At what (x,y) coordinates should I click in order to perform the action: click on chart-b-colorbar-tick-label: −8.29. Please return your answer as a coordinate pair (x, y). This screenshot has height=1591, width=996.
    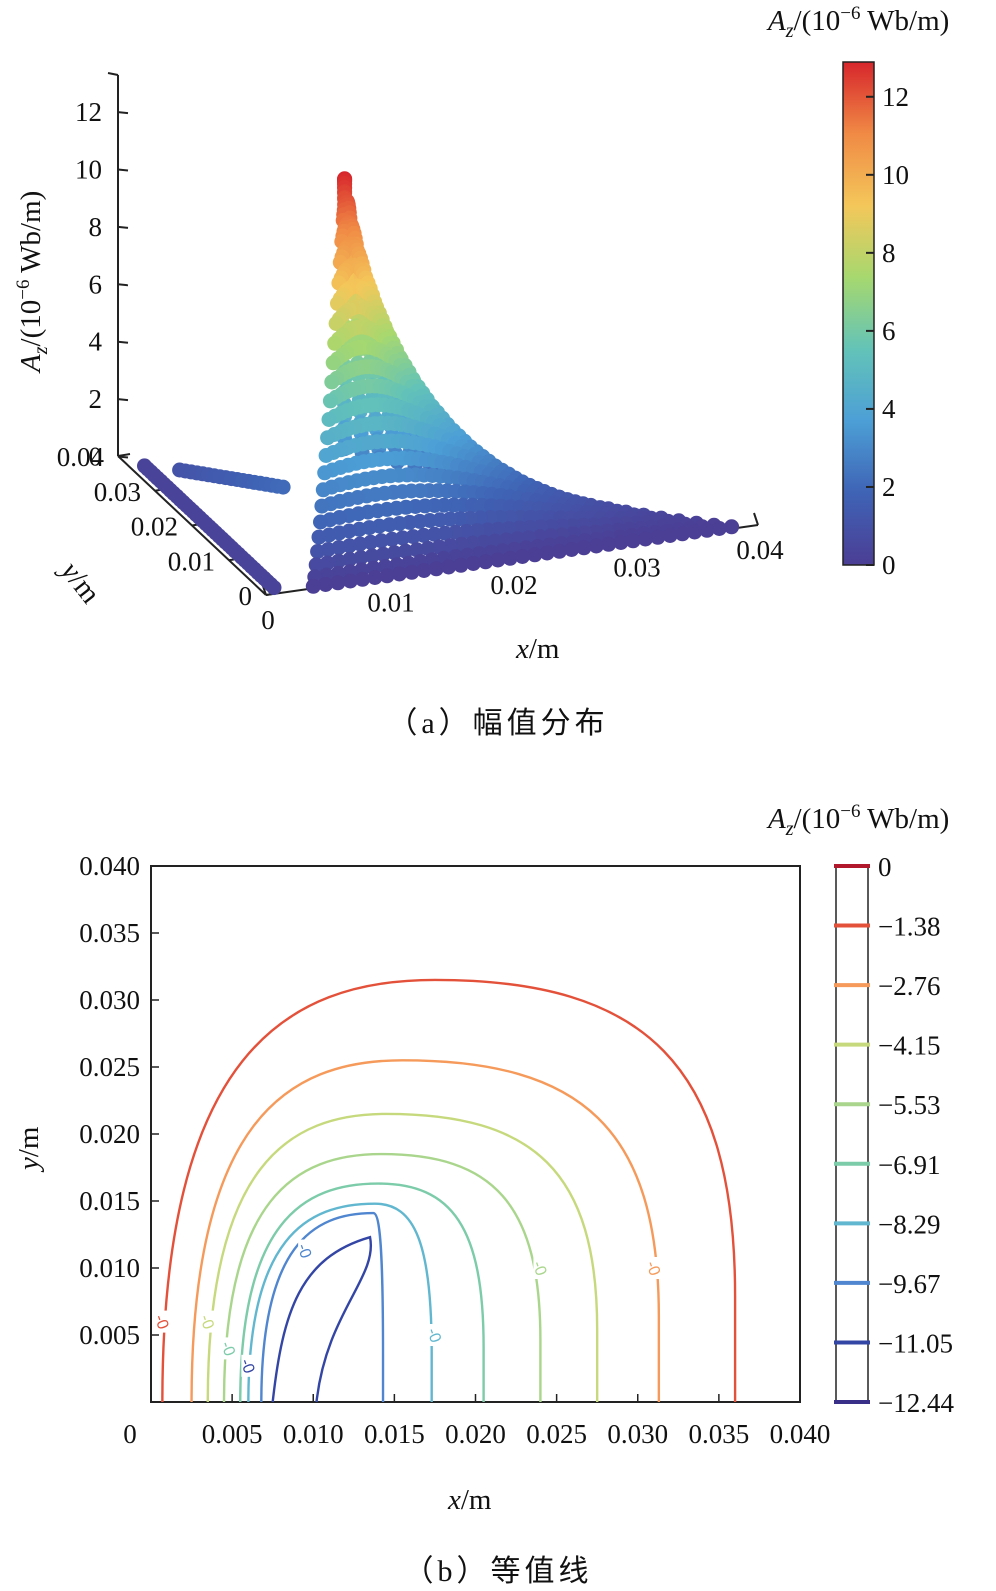
    Looking at the image, I should click on (909, 1224).